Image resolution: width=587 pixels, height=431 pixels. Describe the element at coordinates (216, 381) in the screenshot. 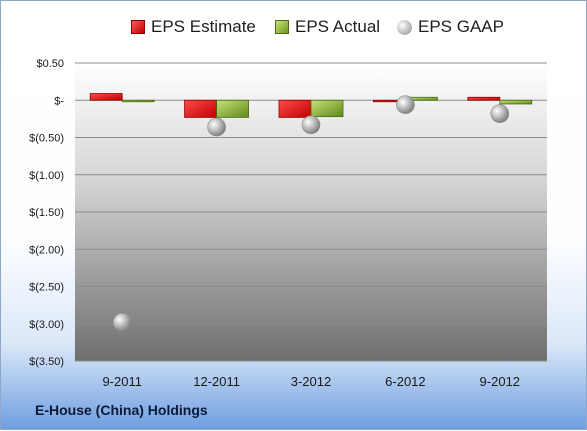

I see `x-tick-label: 12-2011` at that location.